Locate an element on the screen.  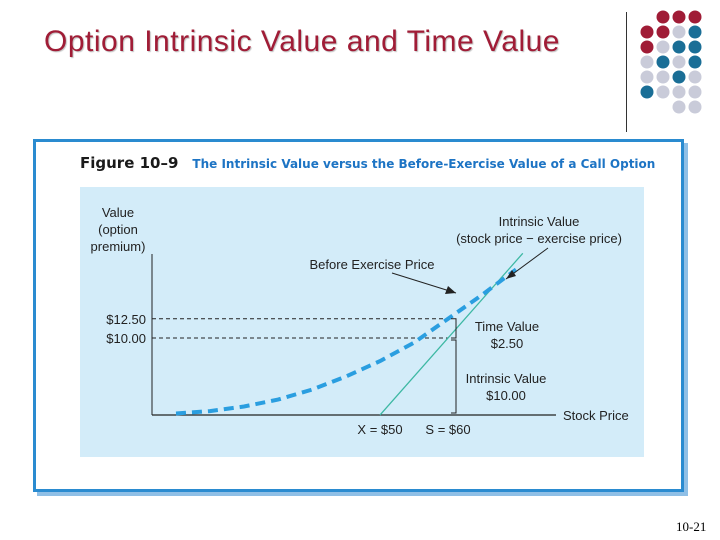
annotation-time-value-amount: $2.50 is located at coordinates (507, 343).